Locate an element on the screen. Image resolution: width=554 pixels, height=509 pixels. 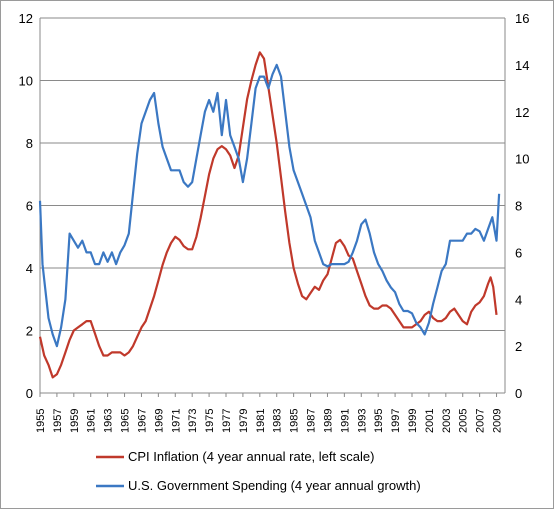
x-tick-label: 1975 is located at coordinates (210, 421).